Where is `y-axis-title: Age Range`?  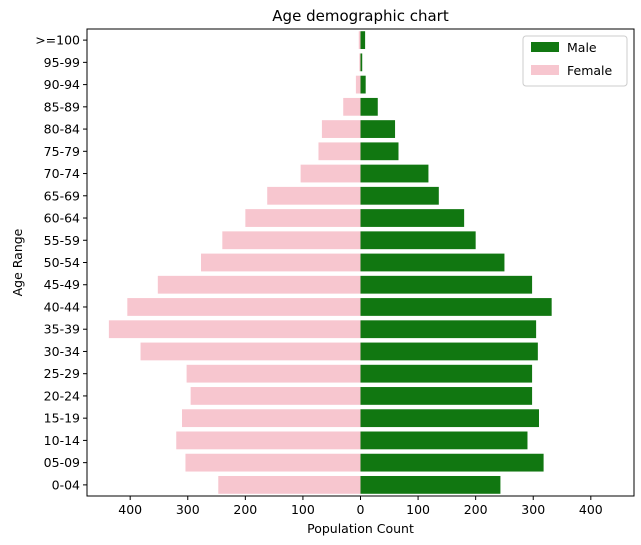
y-axis-title: Age Range is located at coordinates (17, 262).